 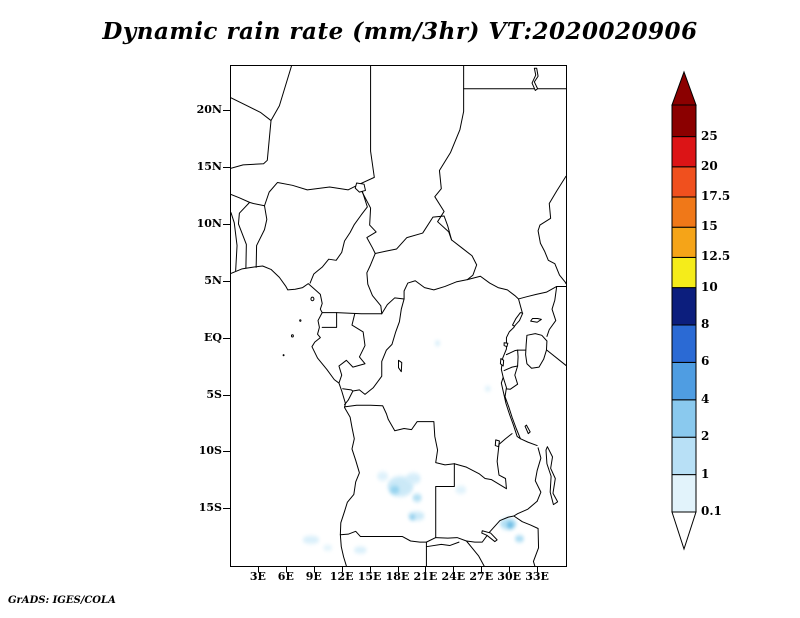 I want to click on border-botswana-zimbabwe, so click(x=475, y=553).